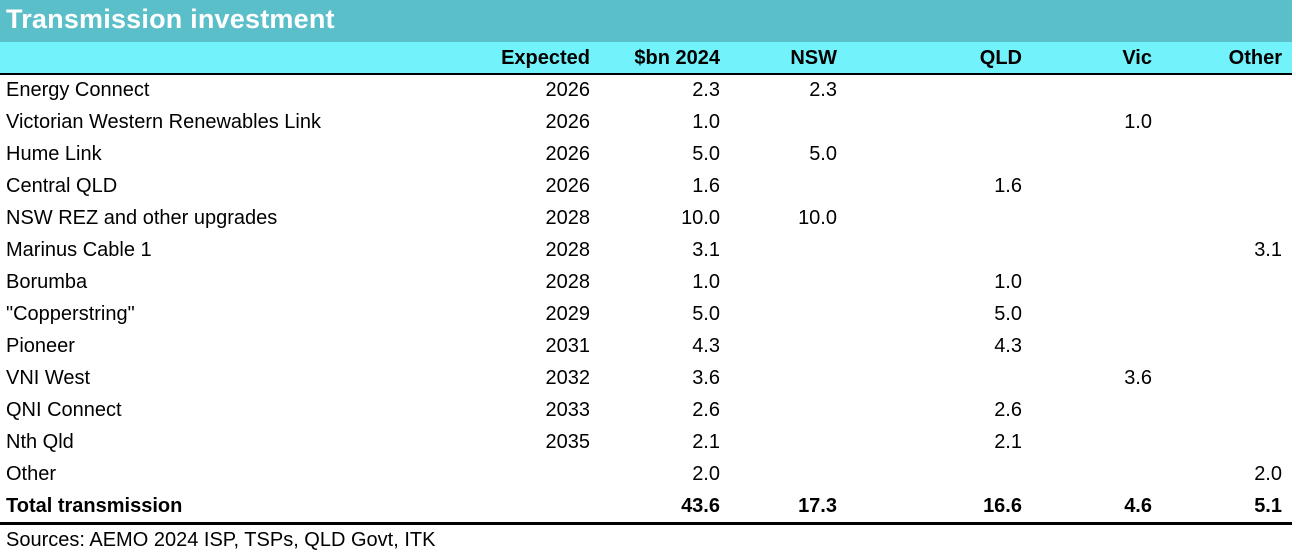 Image resolution: width=1296 pixels, height=556 pixels. What do you see at coordinates (1008, 314) in the screenshot?
I see `cell-qld: 5.0` at bounding box center [1008, 314].